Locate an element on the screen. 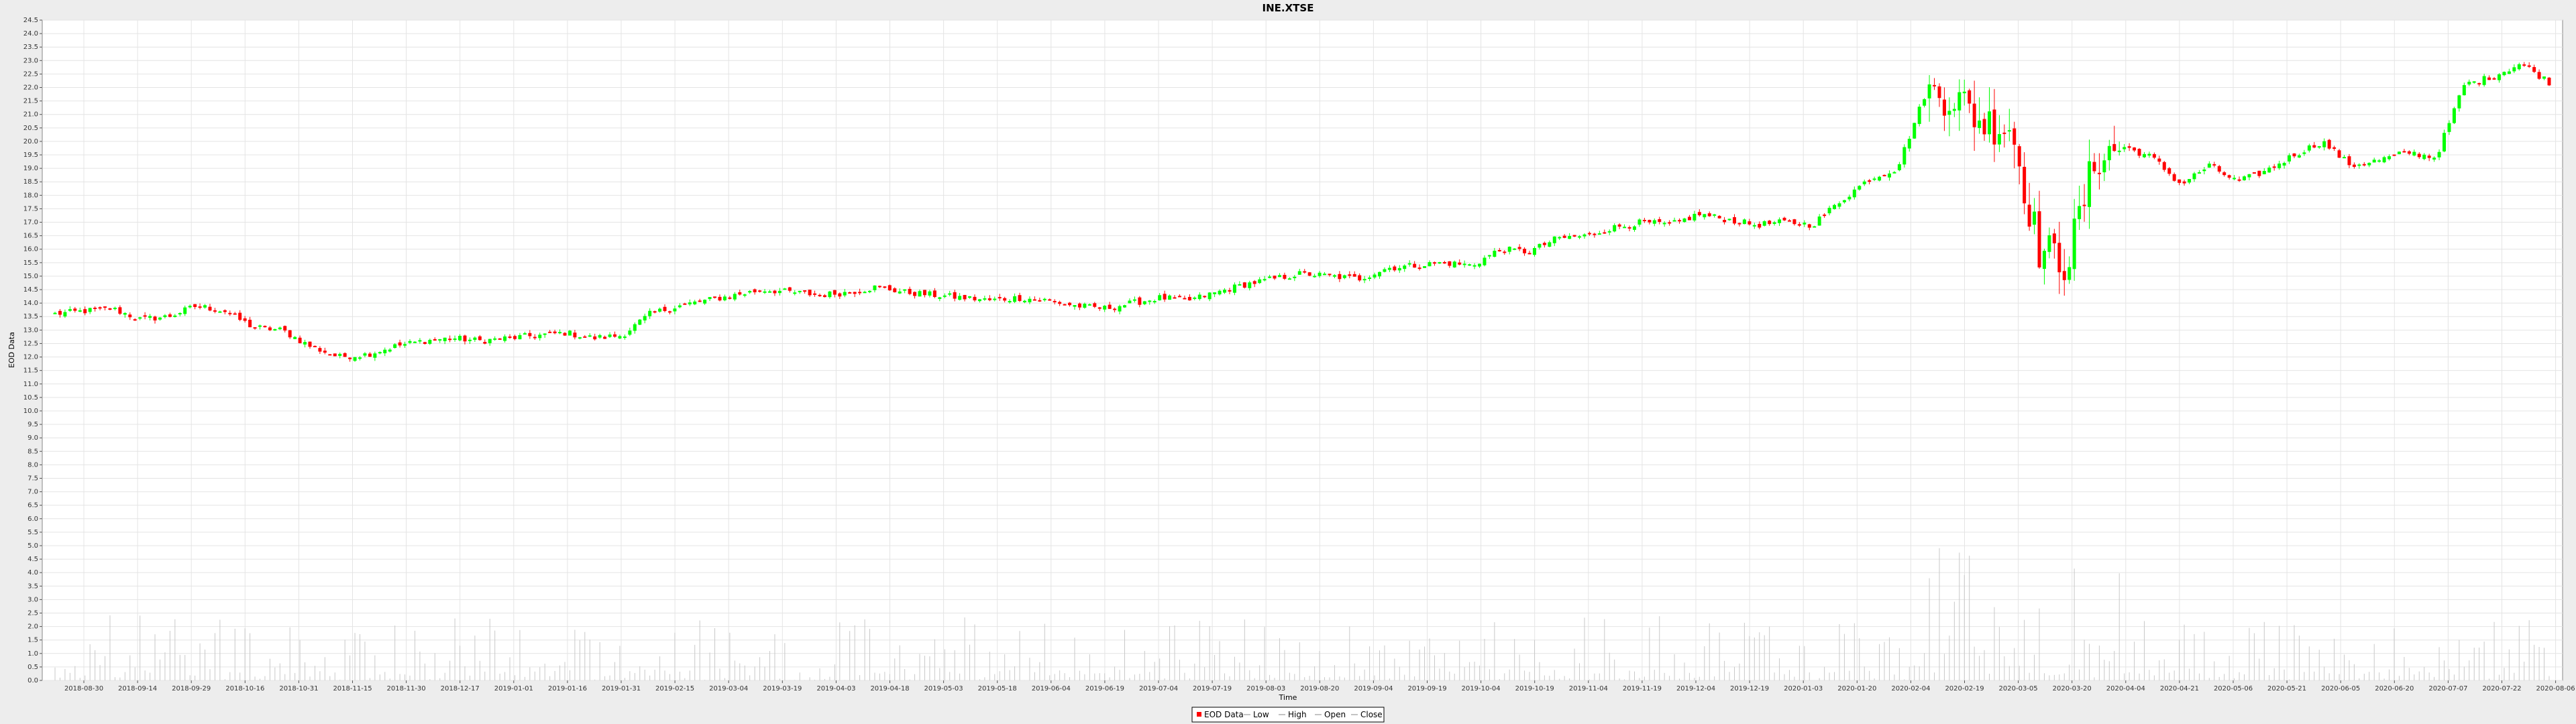  x-tick-label: 2019-01-16 is located at coordinates (567, 688).